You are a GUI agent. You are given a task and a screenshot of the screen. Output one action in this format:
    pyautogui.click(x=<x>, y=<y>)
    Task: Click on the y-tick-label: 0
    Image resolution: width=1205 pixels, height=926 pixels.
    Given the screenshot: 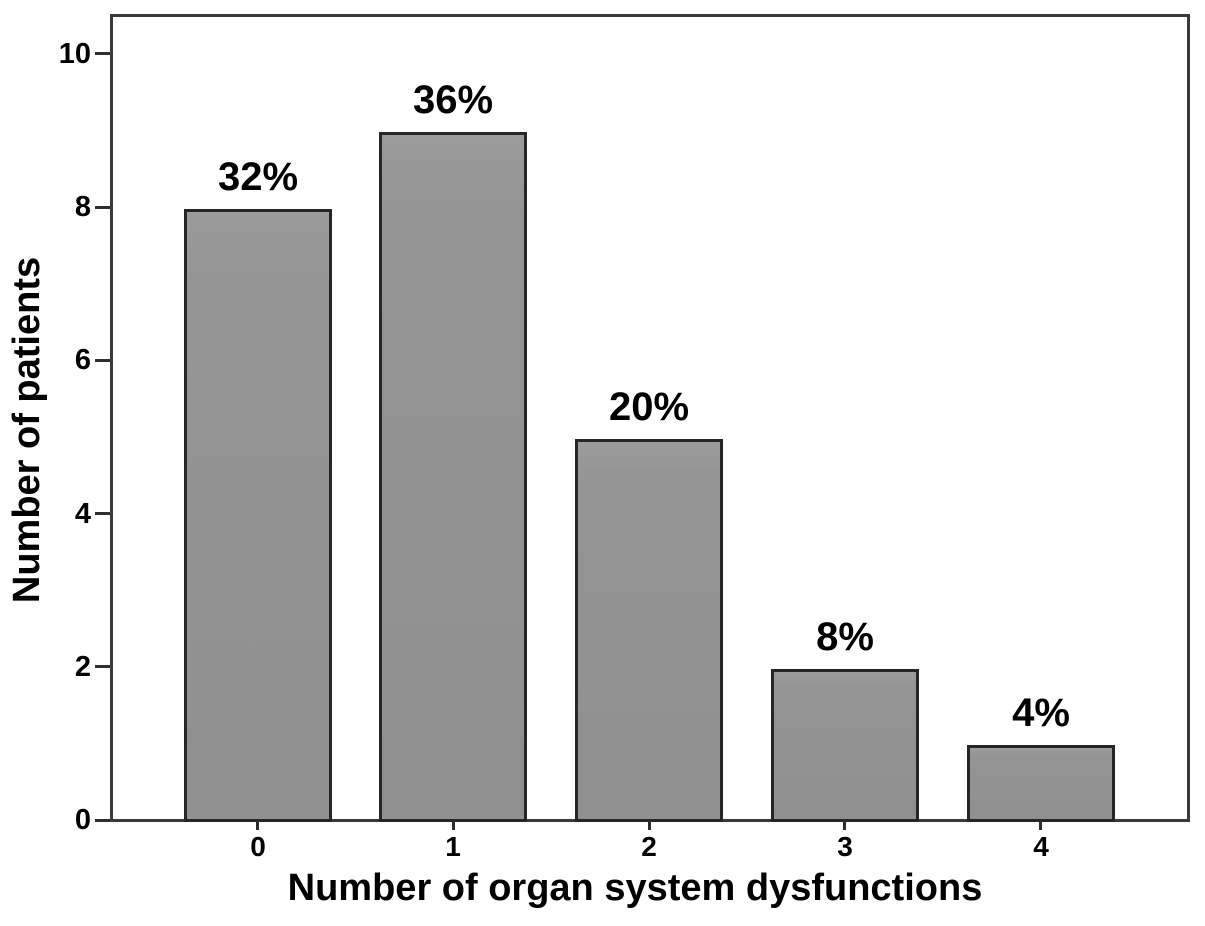 What is the action you would take?
    pyautogui.click(x=82, y=820)
    